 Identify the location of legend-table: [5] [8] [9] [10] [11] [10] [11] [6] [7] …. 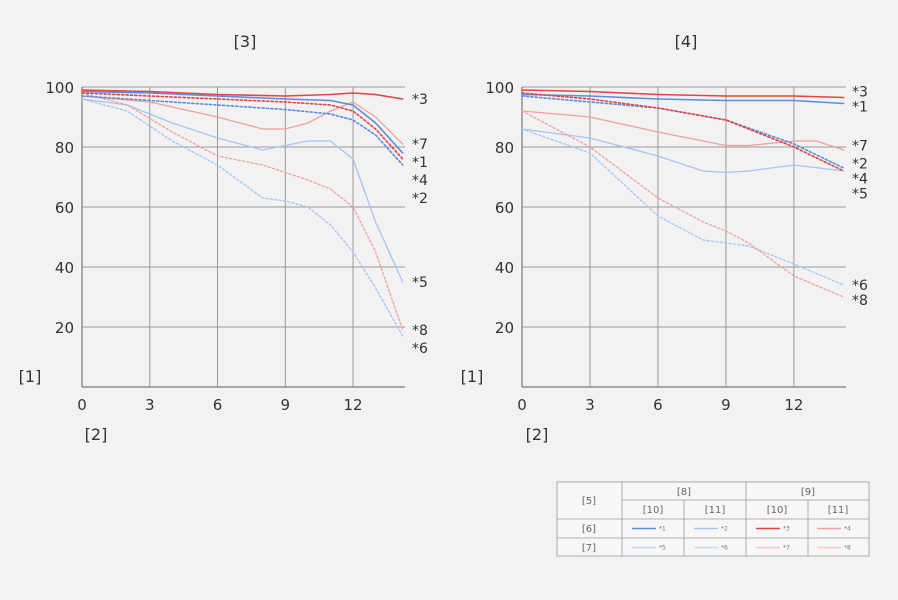
(713, 519).